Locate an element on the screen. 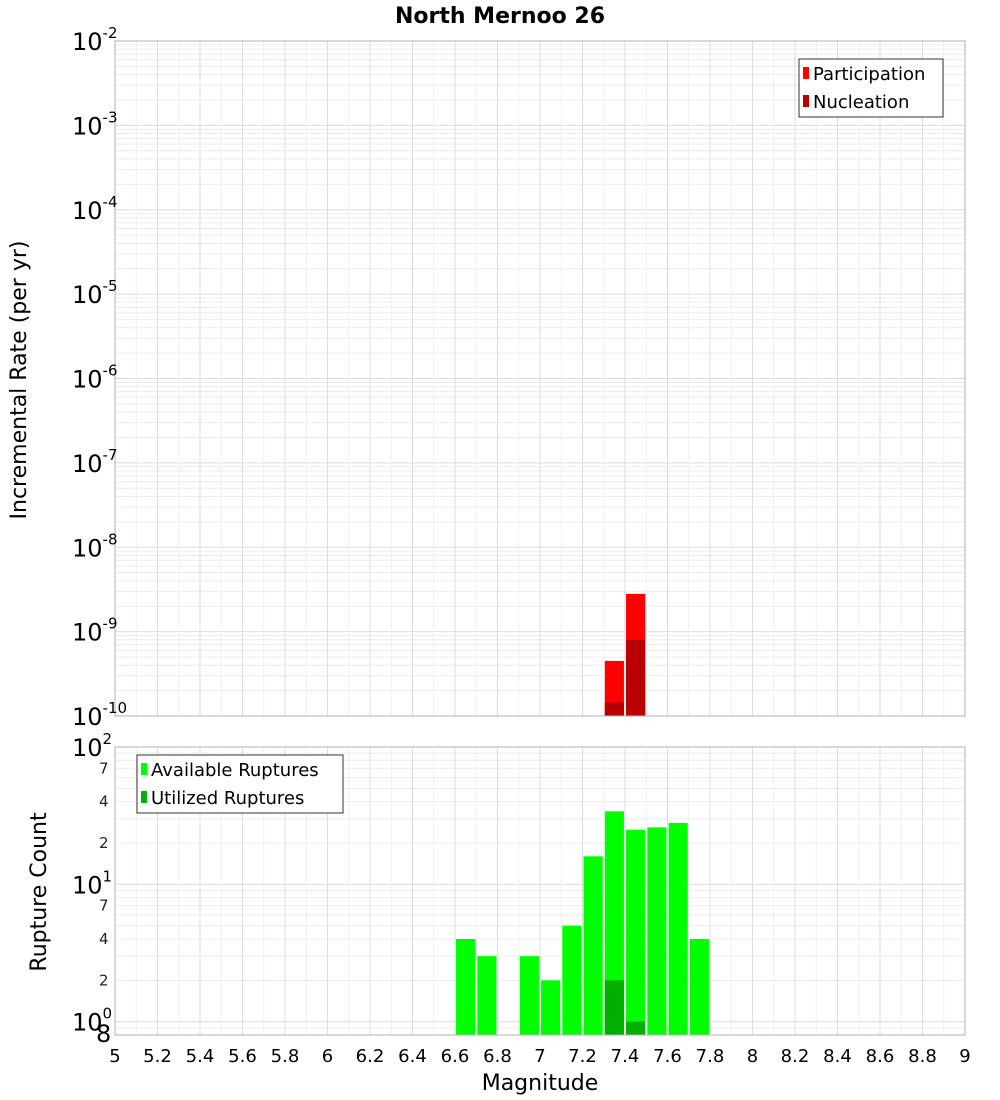  y-tick-label: 10⁻⁹ is located at coordinates (95, 631).